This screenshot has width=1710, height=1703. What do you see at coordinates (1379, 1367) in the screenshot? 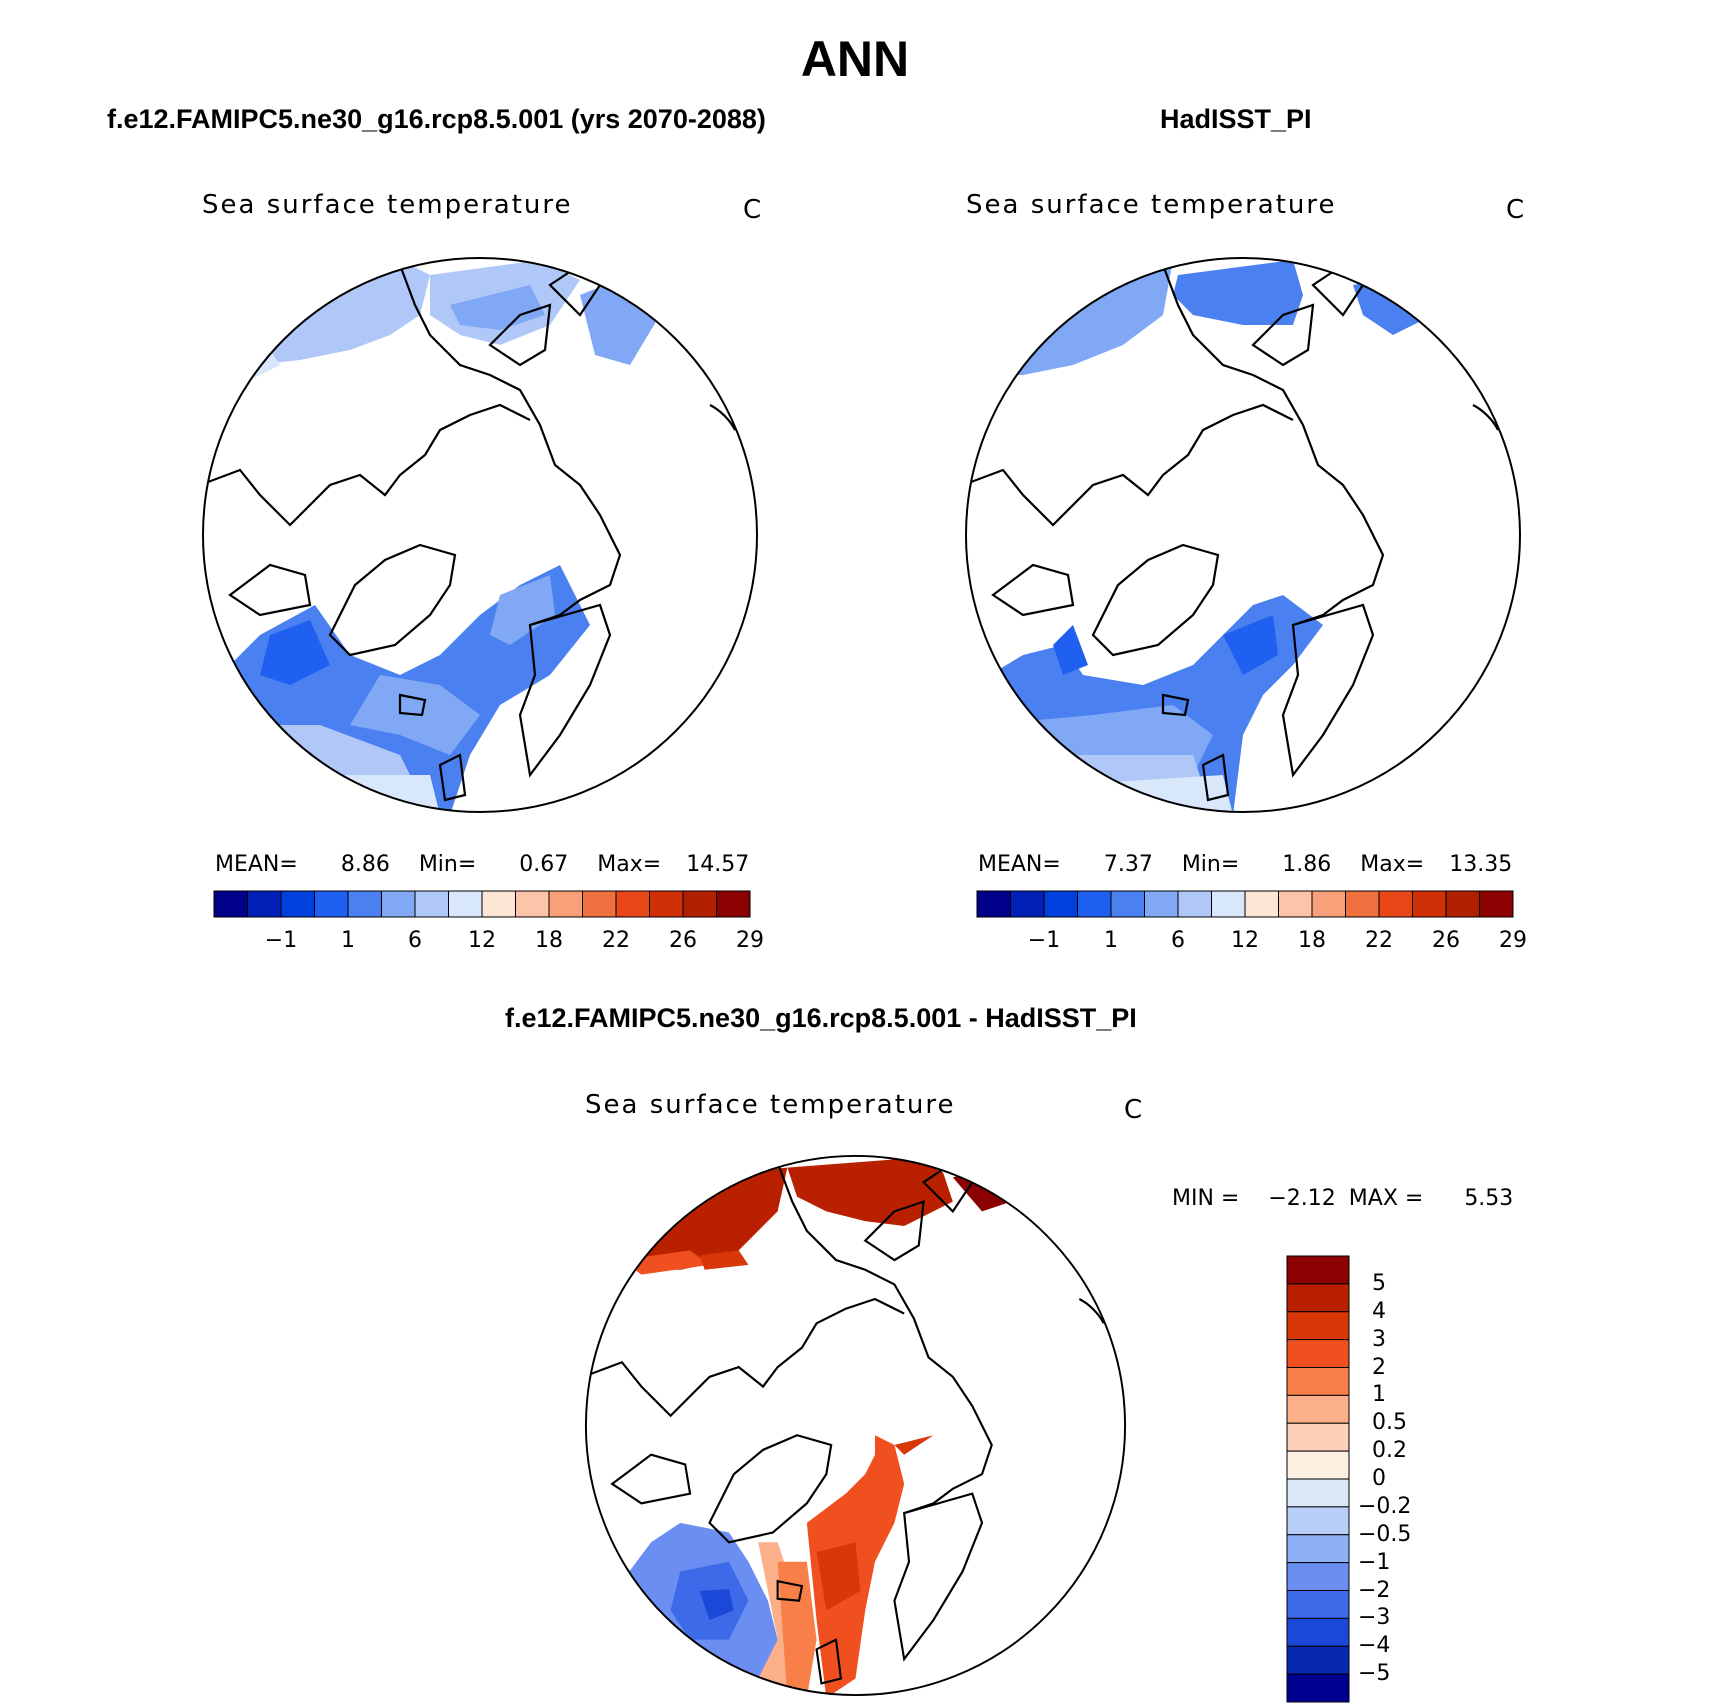
I see `diff-colorbar-tick-label: 2` at bounding box center [1379, 1367].